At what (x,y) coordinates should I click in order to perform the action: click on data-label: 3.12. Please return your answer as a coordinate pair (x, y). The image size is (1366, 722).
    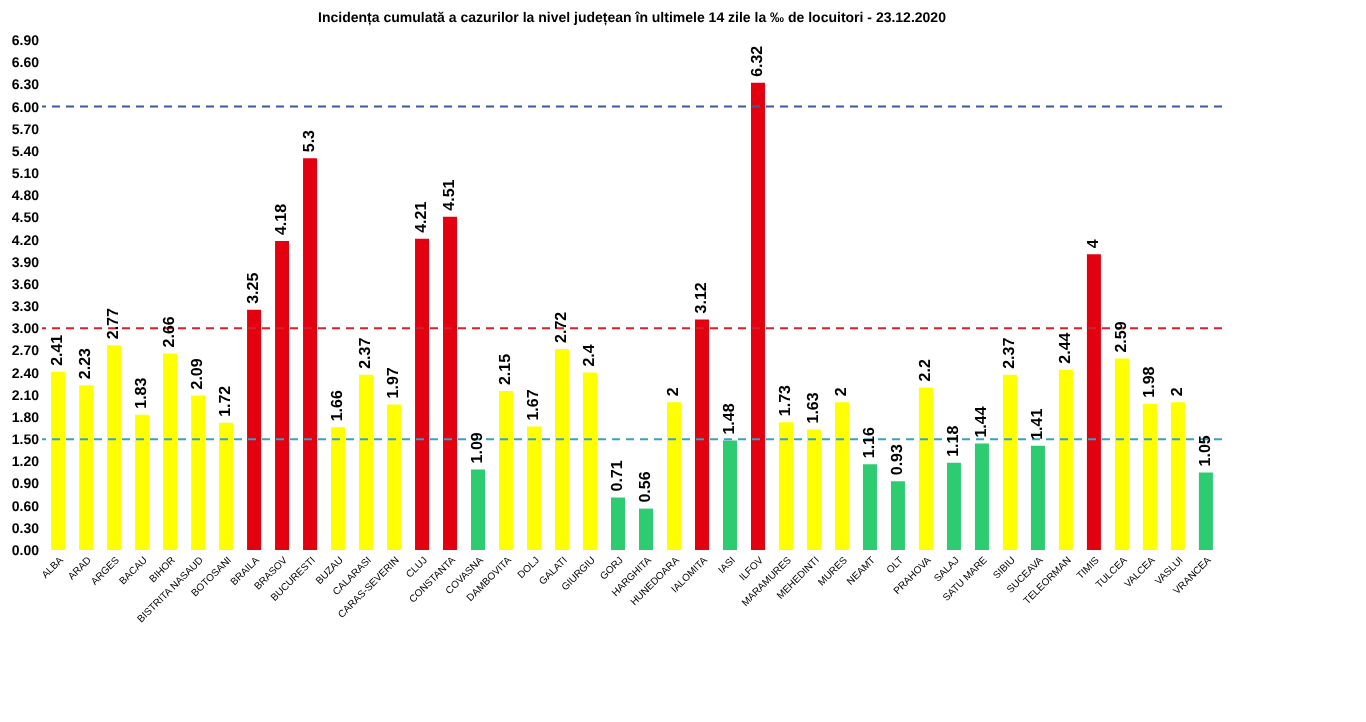
    Looking at the image, I should click on (700, 297).